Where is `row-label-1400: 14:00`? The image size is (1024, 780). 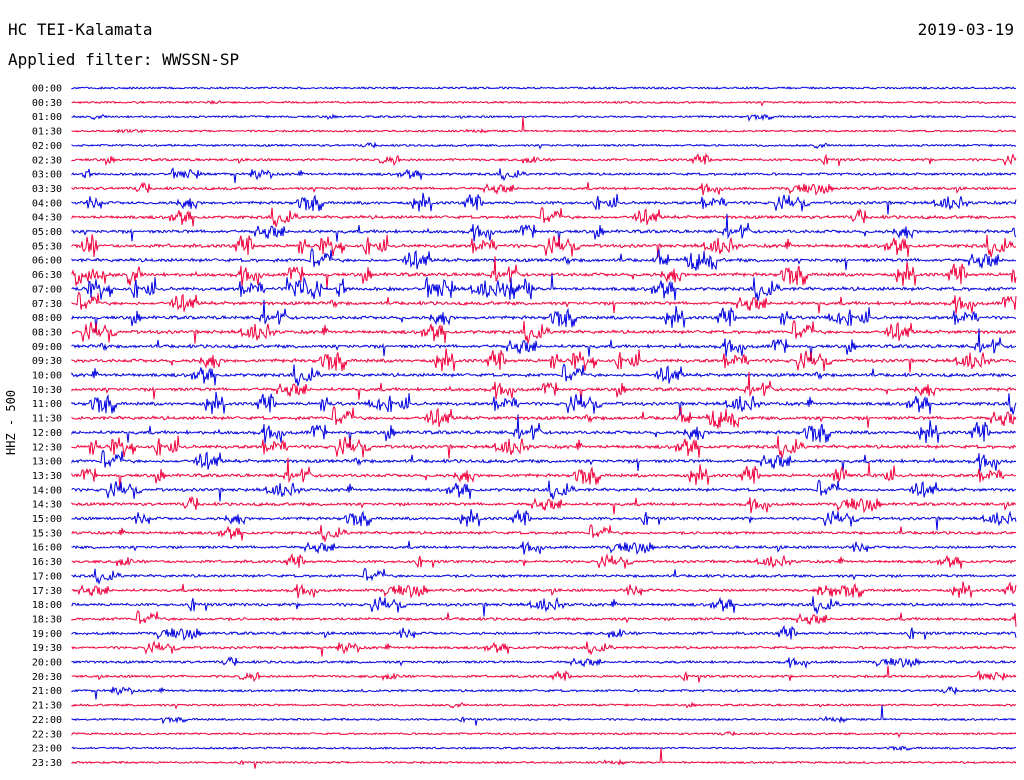 row-label-1400: 14:00 is located at coordinates (47, 490).